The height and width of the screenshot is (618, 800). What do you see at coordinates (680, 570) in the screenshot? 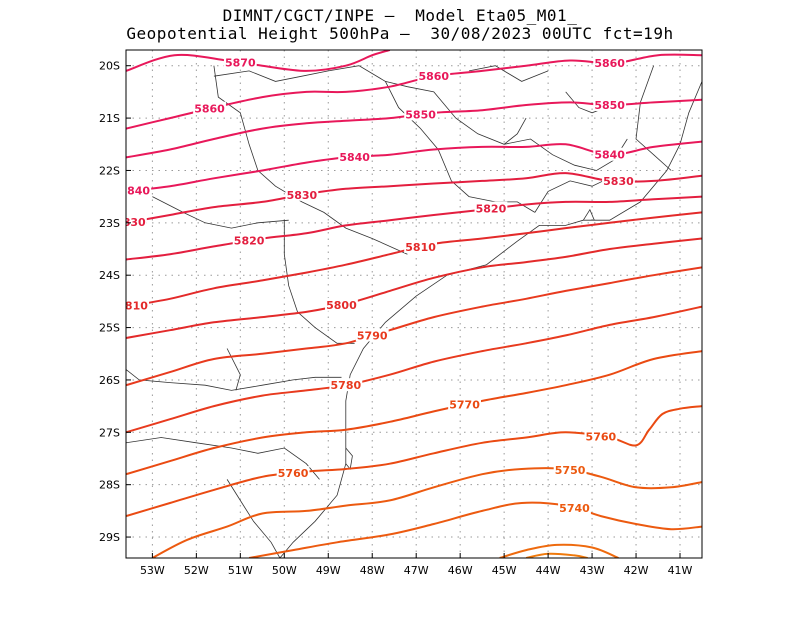
I see `lon-tick-label: 41W` at bounding box center [680, 570].